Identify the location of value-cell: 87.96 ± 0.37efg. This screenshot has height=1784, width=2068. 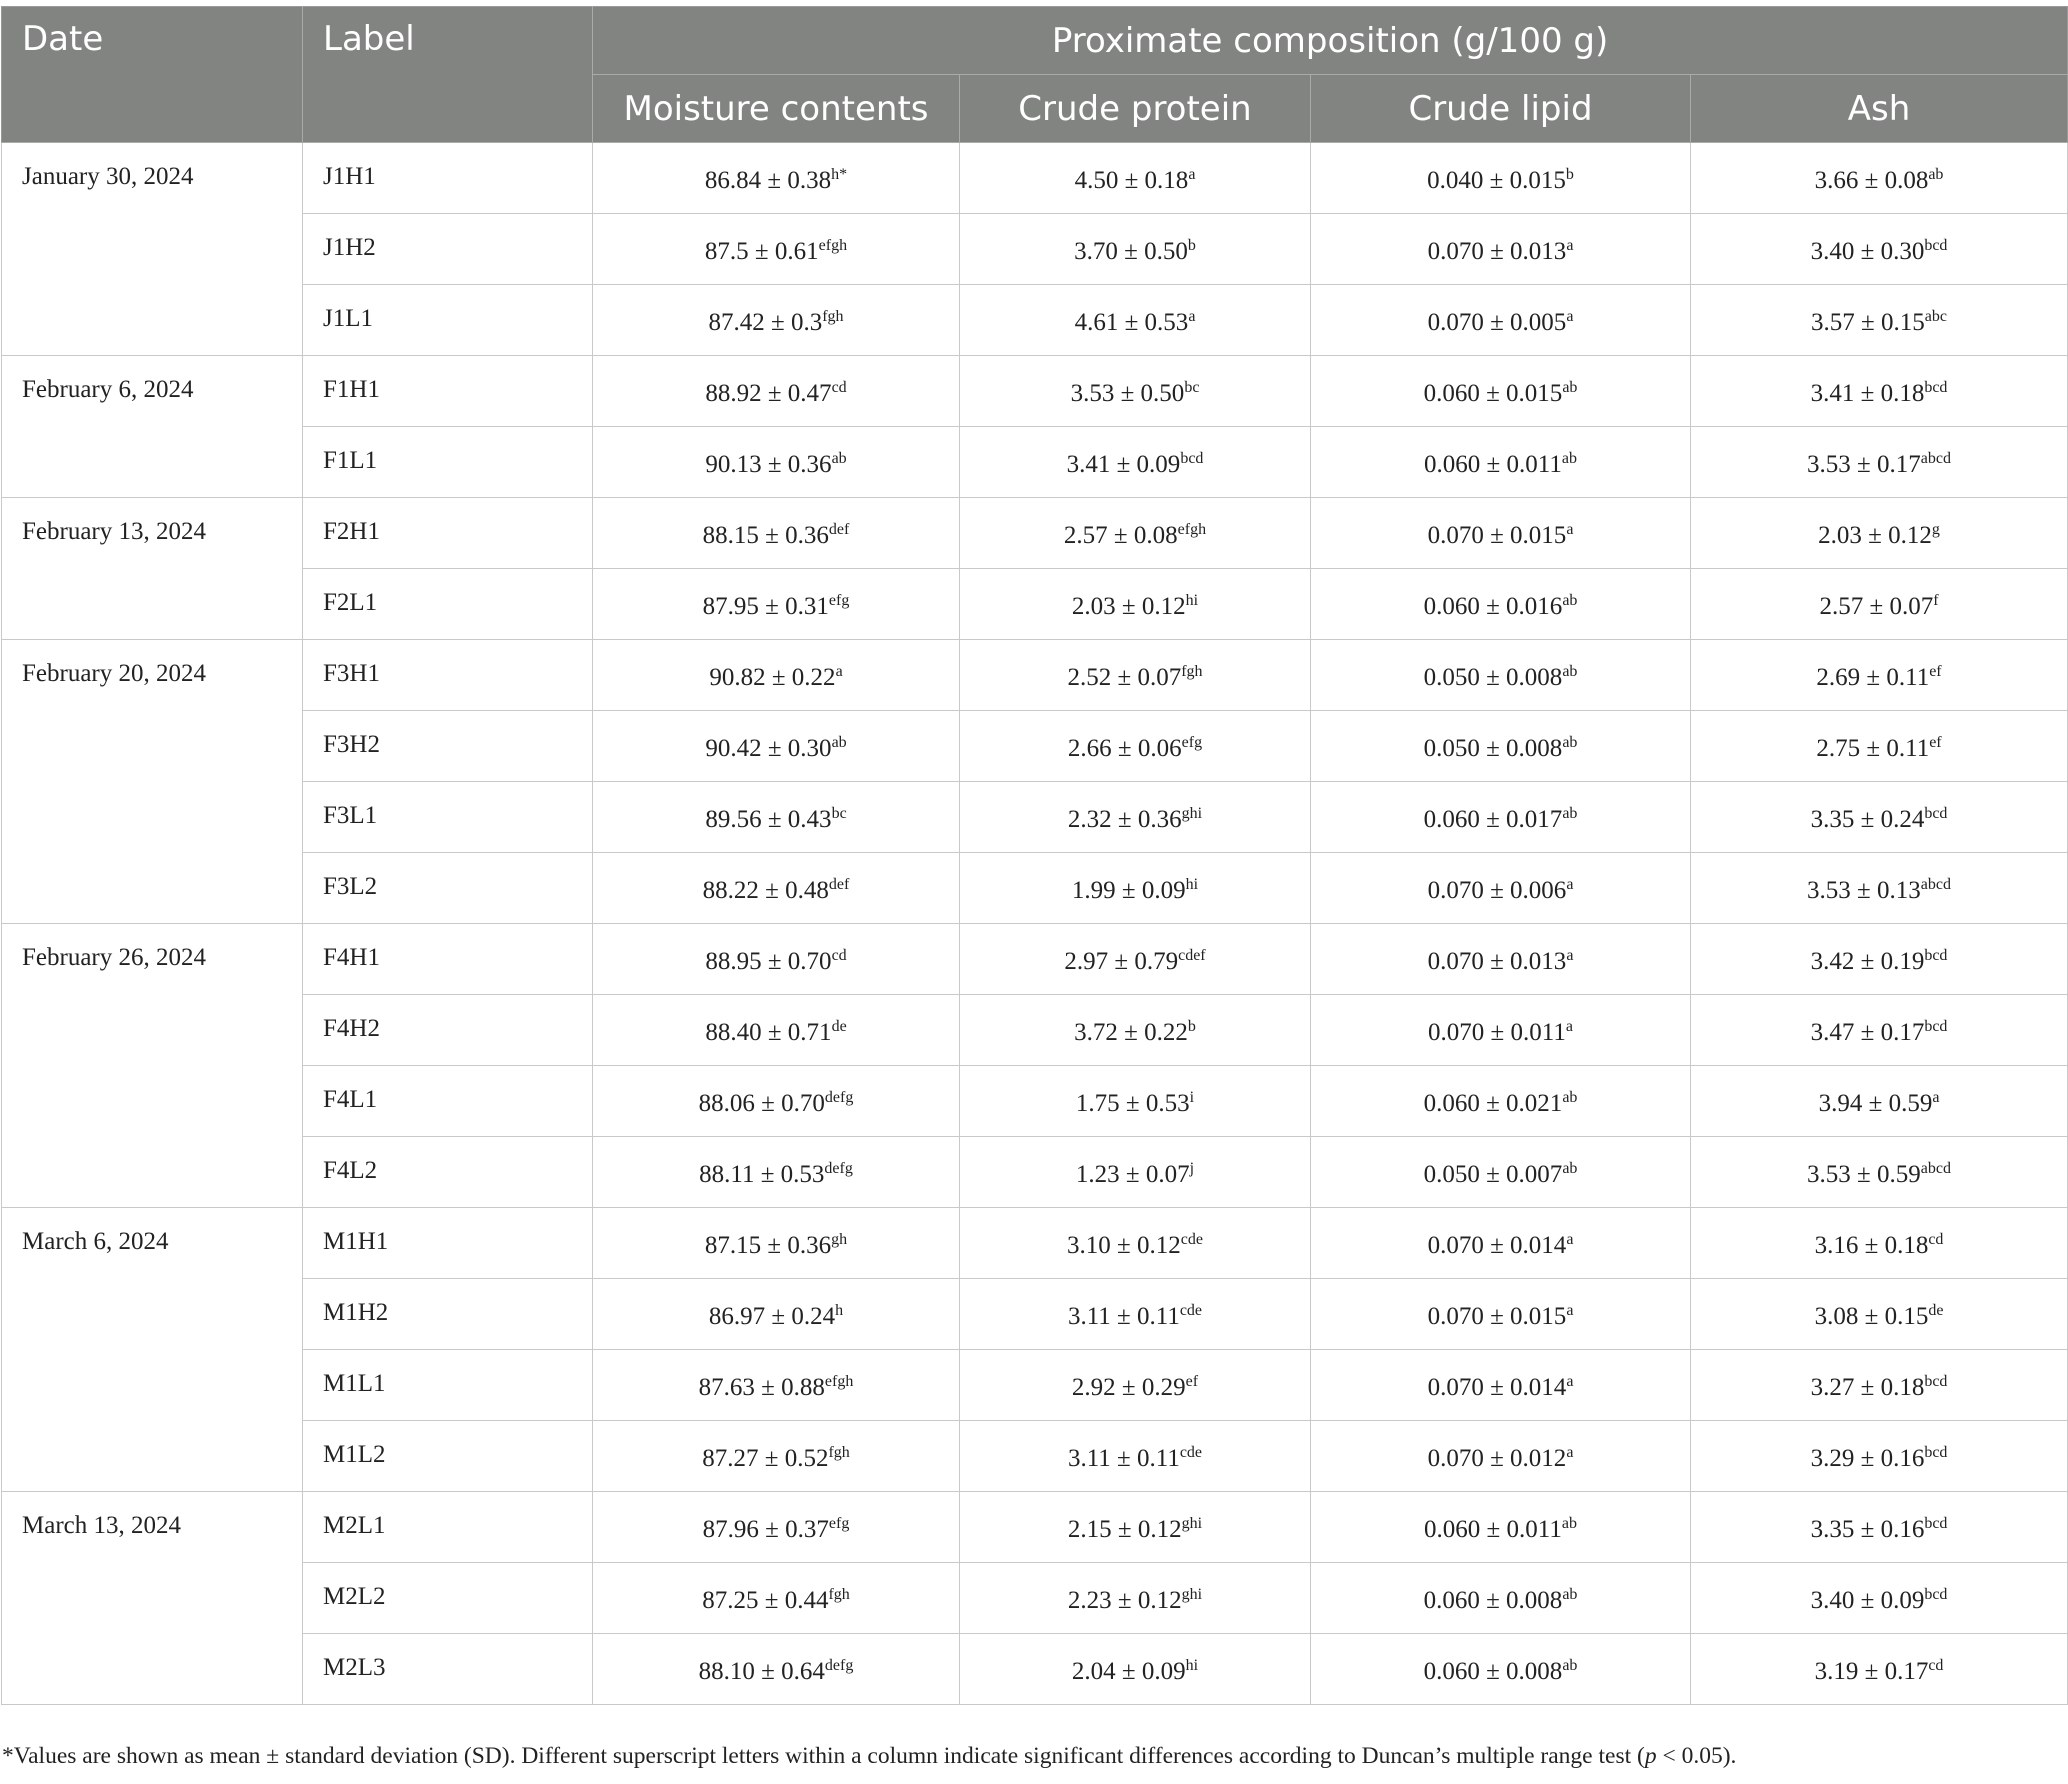
(776, 1527).